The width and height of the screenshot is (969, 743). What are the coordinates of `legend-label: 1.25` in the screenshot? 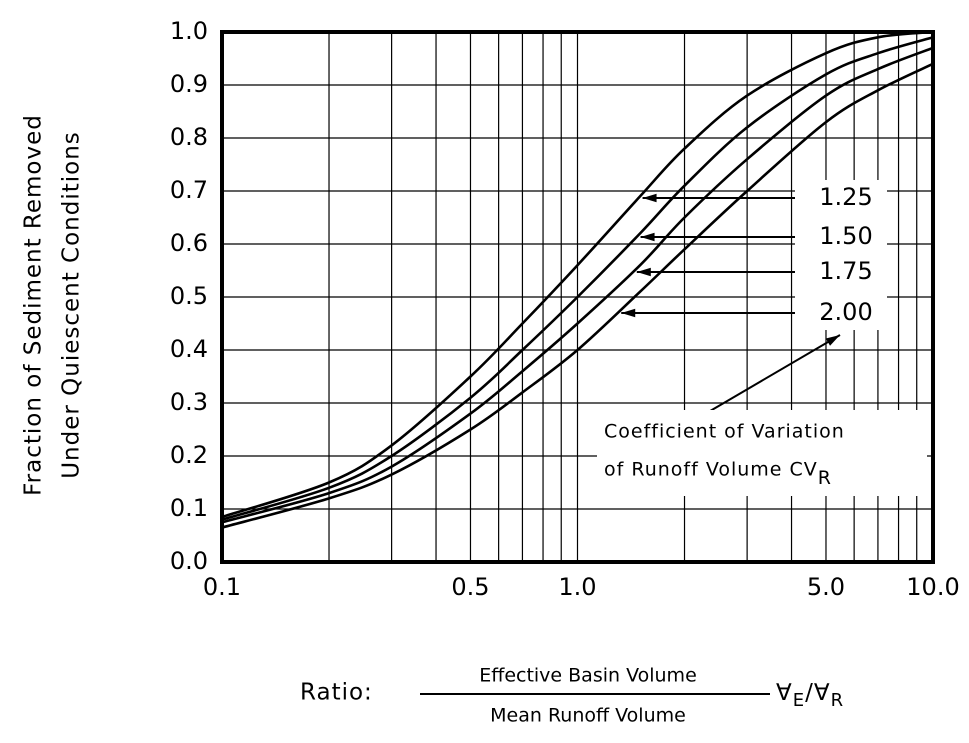 It's located at (845, 197).